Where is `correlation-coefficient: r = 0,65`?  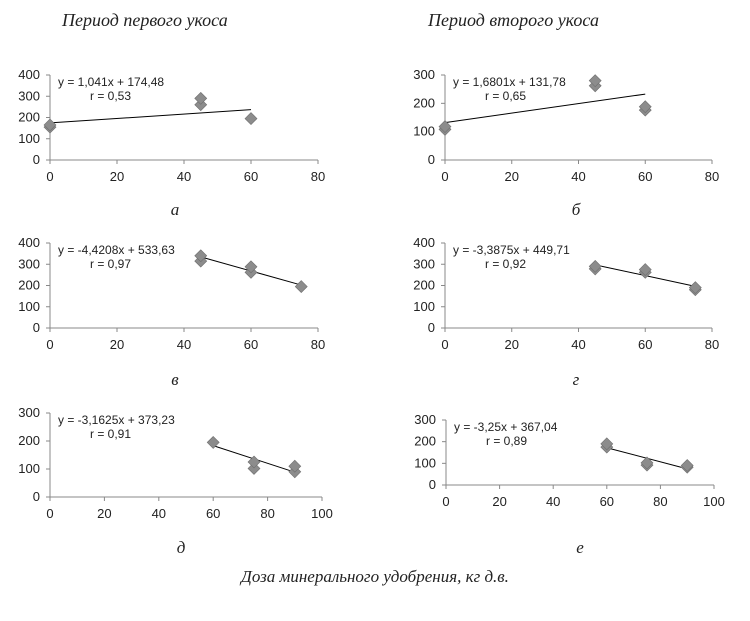 correlation-coefficient: r = 0,65 is located at coordinates (505, 96).